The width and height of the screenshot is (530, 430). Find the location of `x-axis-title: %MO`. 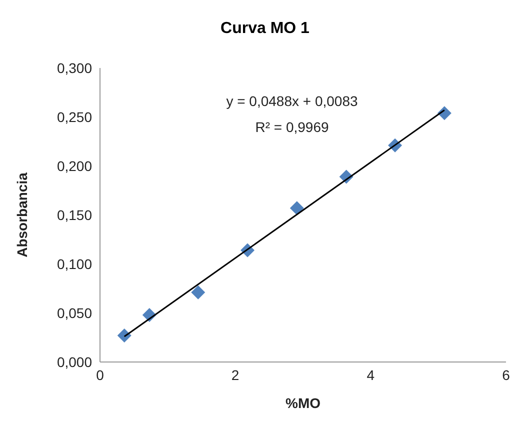

x-axis-title: %MO is located at coordinates (303, 403).